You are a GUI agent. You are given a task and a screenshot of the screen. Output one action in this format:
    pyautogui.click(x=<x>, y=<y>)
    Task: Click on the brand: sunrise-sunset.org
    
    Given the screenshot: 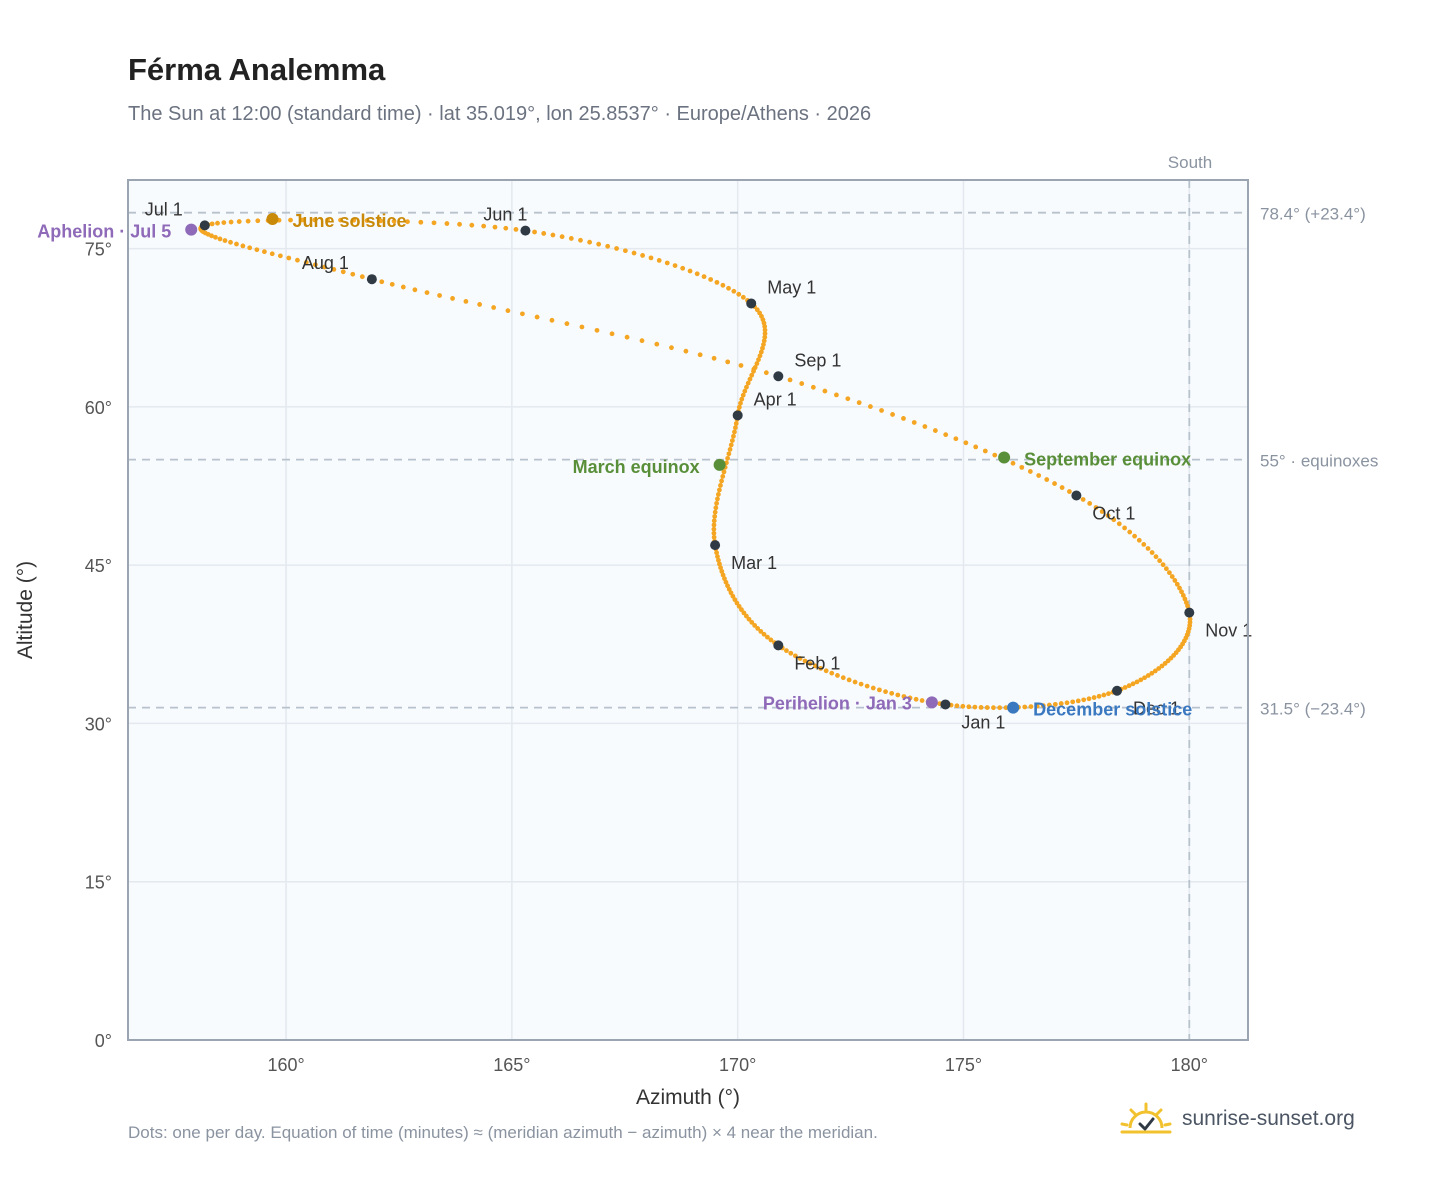 What is the action you would take?
    pyautogui.click(x=1237, y=1119)
    